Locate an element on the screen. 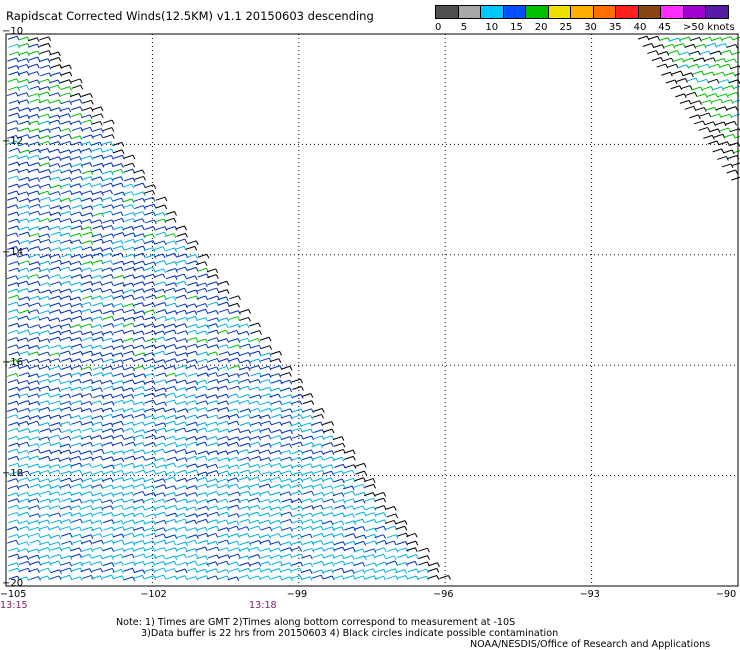 This screenshot has width=740, height=650. time-label-start: 13:15 is located at coordinates (14, 605).